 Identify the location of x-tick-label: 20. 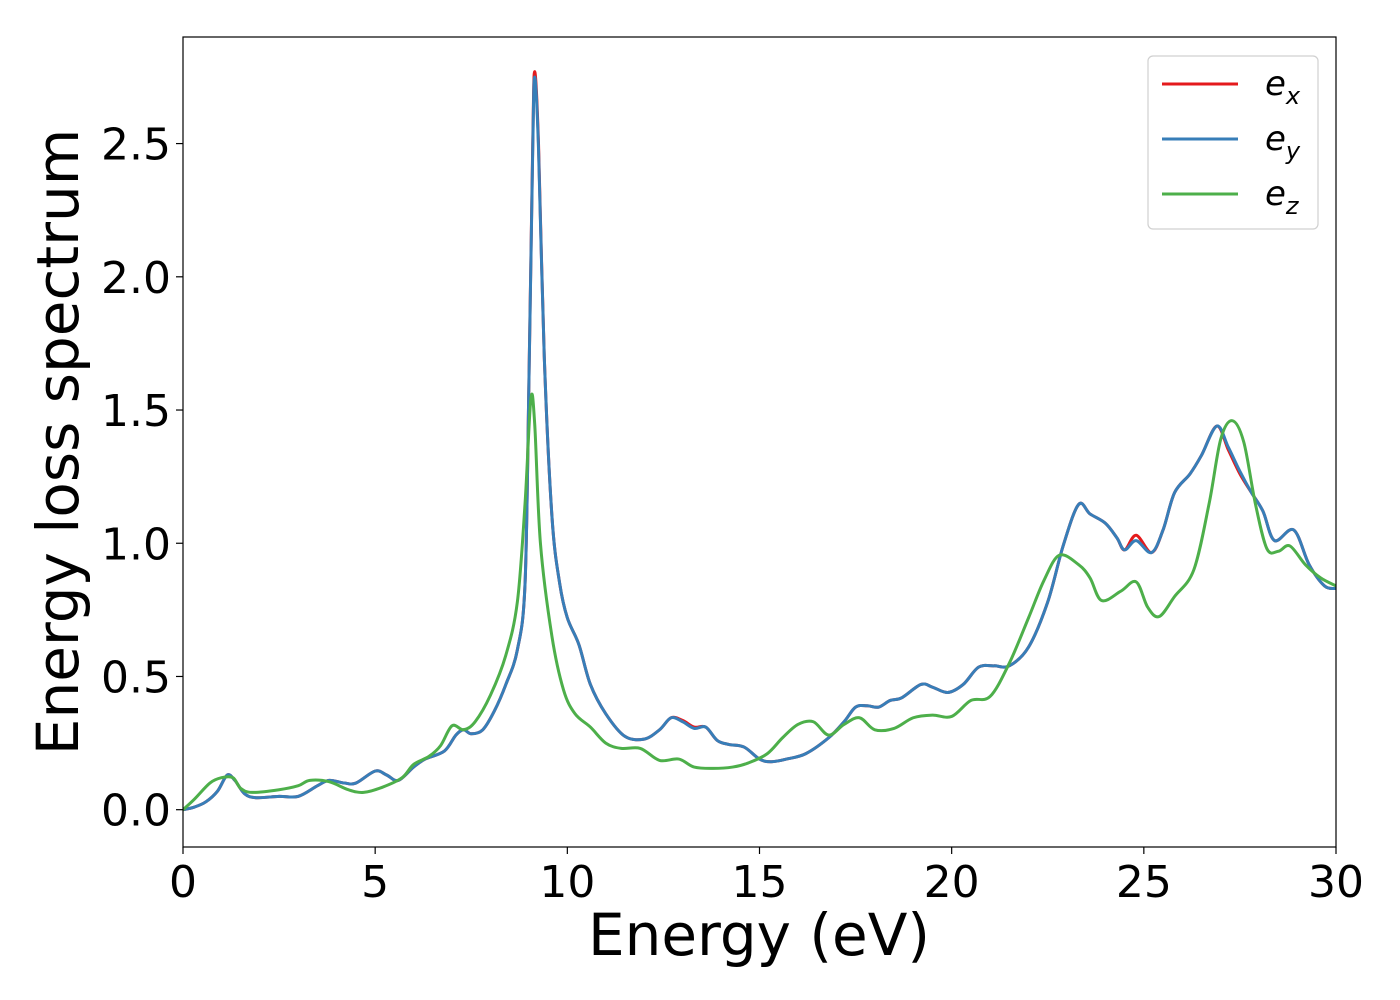
(952, 882).